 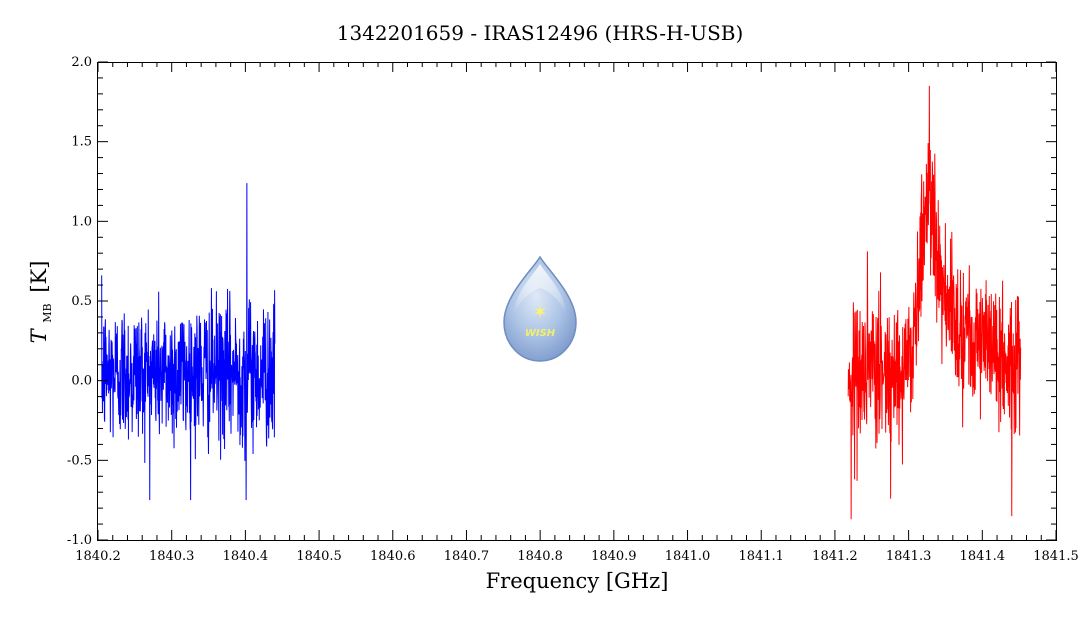 What do you see at coordinates (39, 277) in the screenshot?
I see `y-axis-title-unit: [K]` at bounding box center [39, 277].